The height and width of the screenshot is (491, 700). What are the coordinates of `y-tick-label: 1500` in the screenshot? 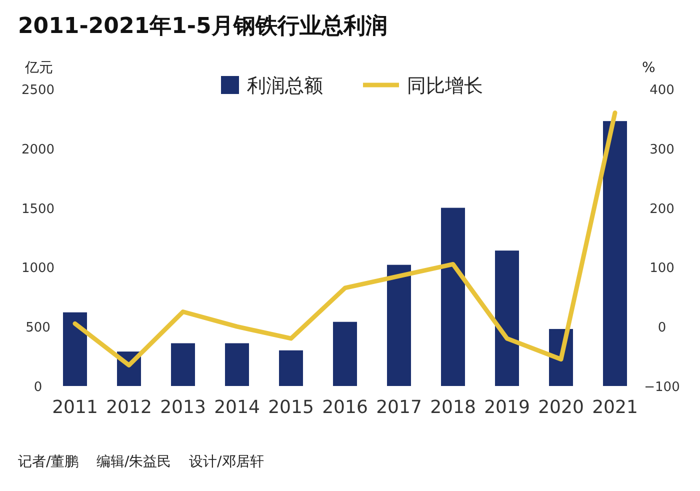 It's located at (38, 209).